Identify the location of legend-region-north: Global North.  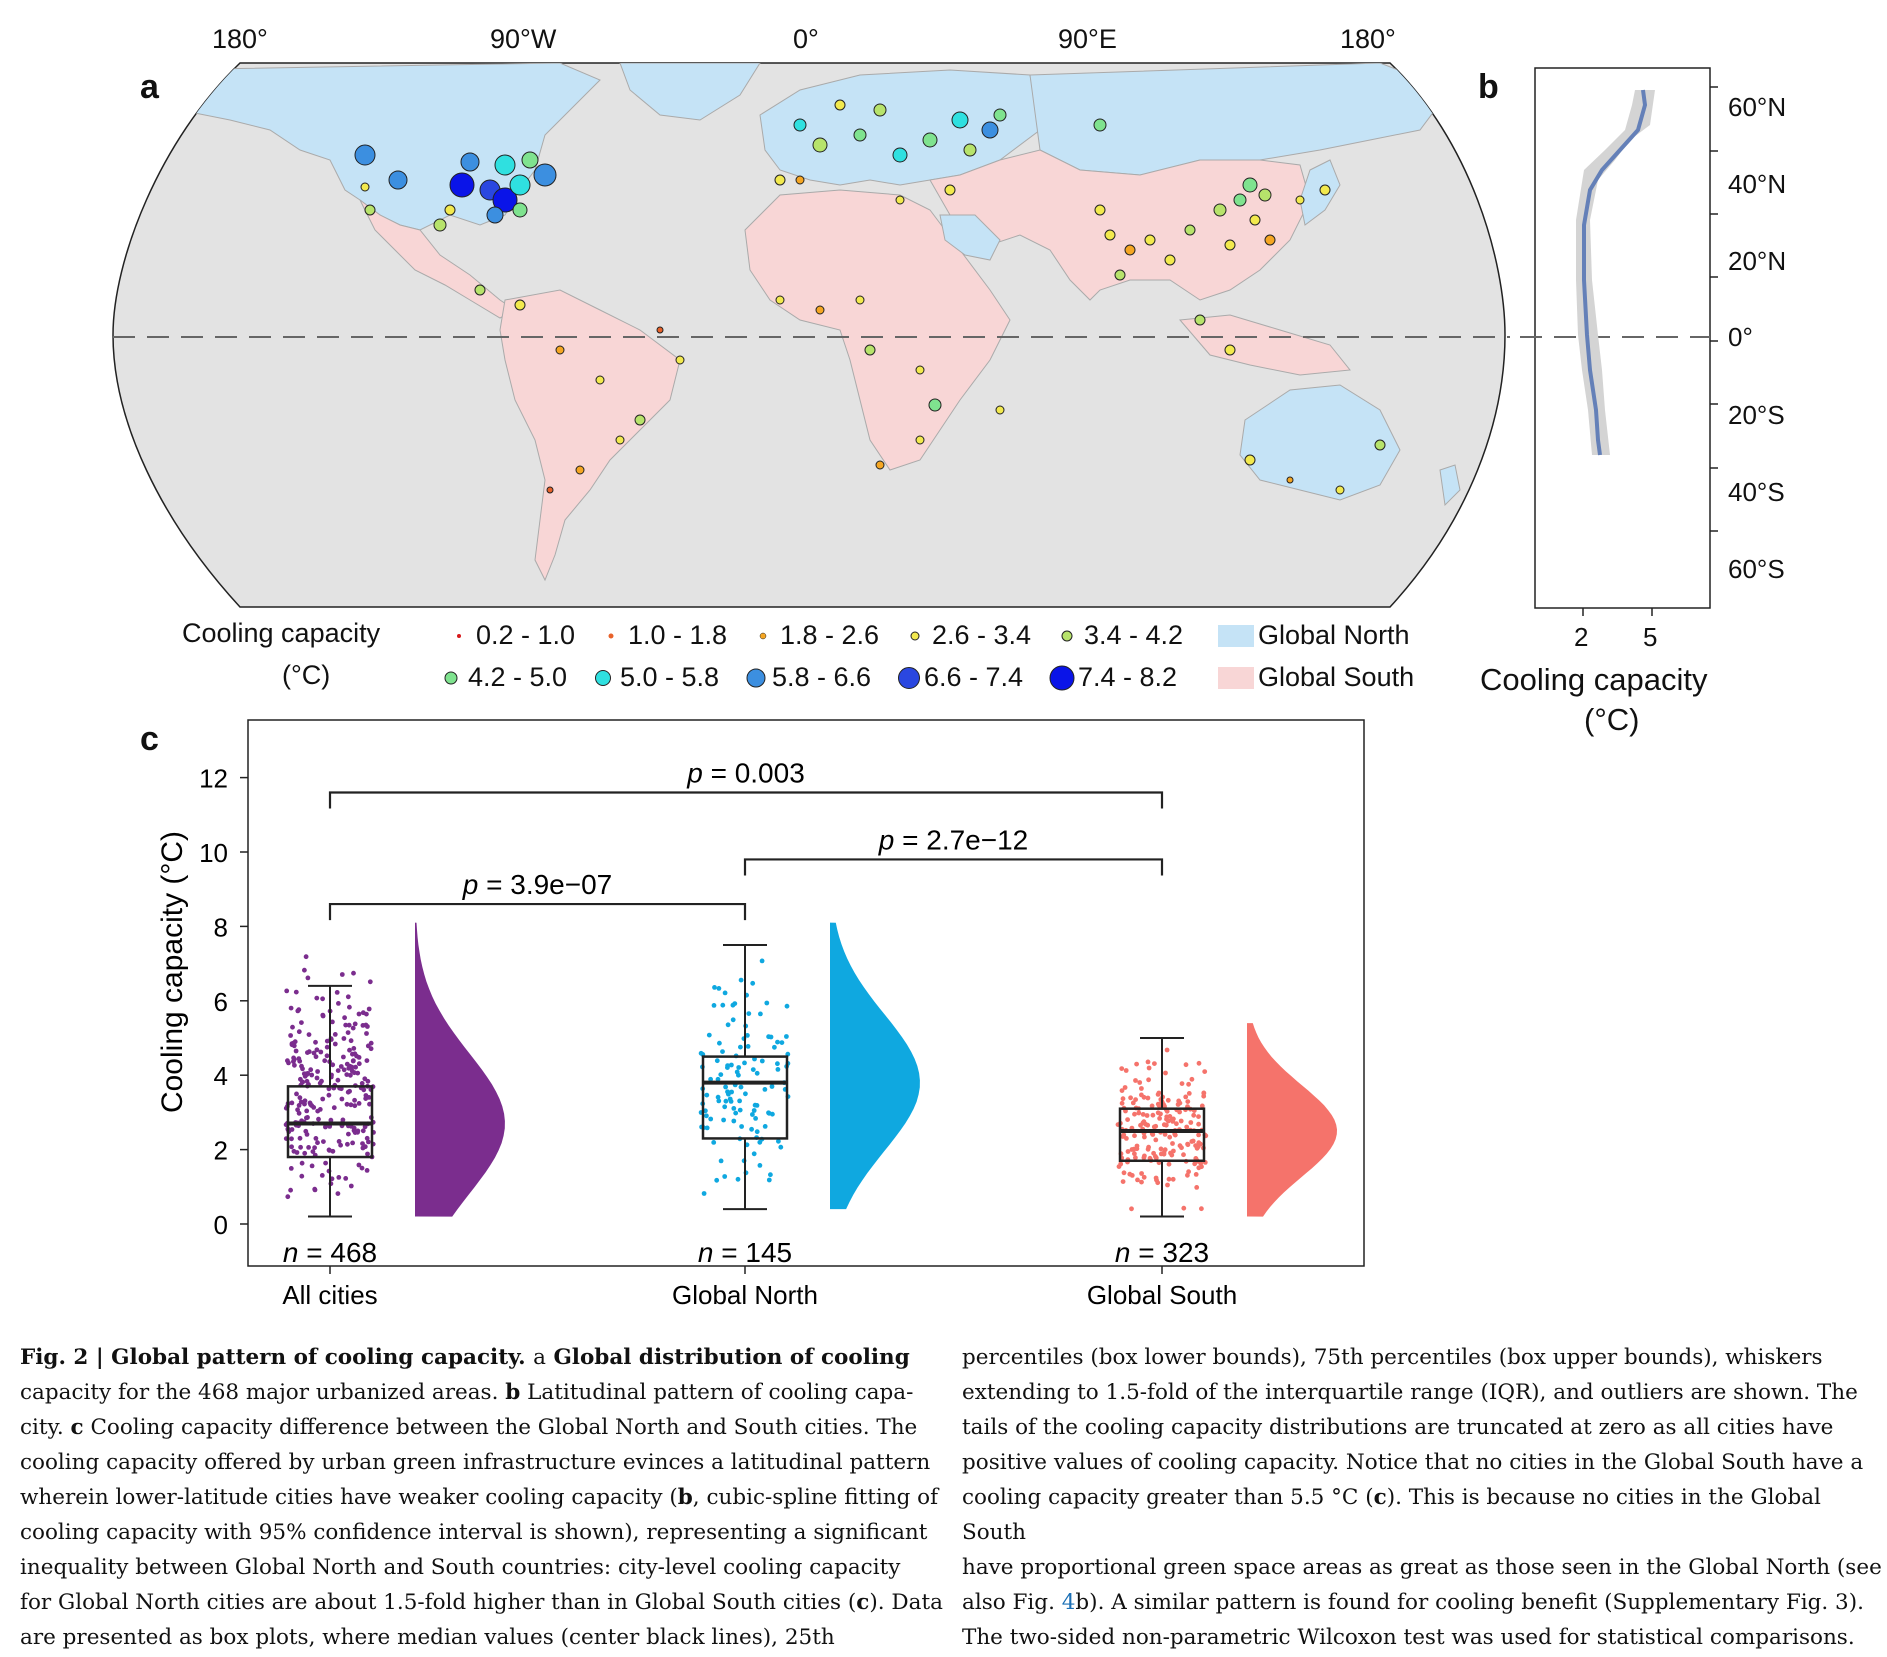
(1314, 635).